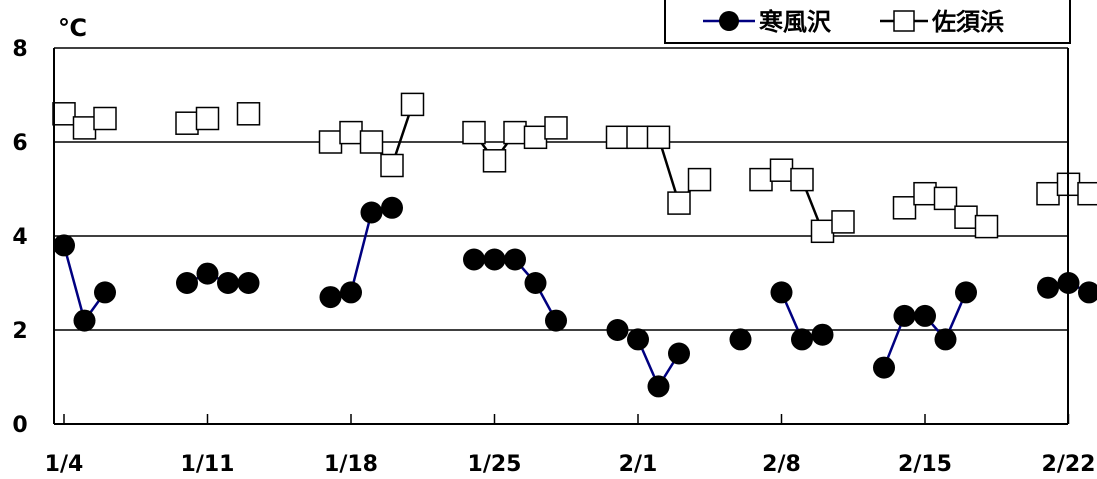  I want to click on y-tick-label: 4, so click(19, 237).